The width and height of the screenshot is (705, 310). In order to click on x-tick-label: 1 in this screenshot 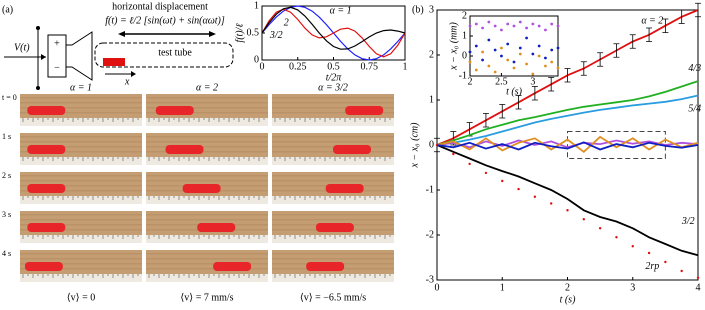, I will do `click(405, 66)`.